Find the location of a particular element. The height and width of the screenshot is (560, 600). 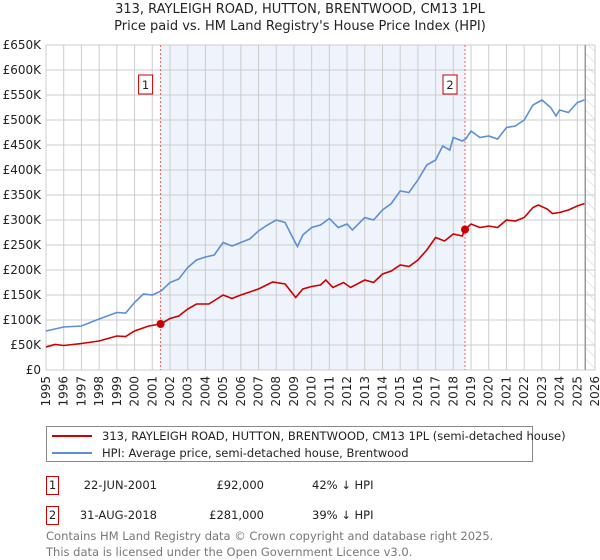

sale-hpi-diff: 39% ↓ HPI is located at coordinates (343, 515).